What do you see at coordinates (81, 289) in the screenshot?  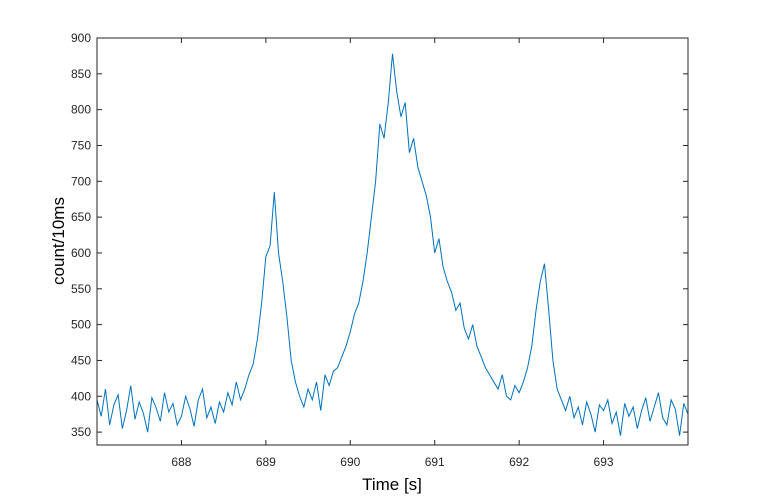 I see `y-tick-label: 550` at bounding box center [81, 289].